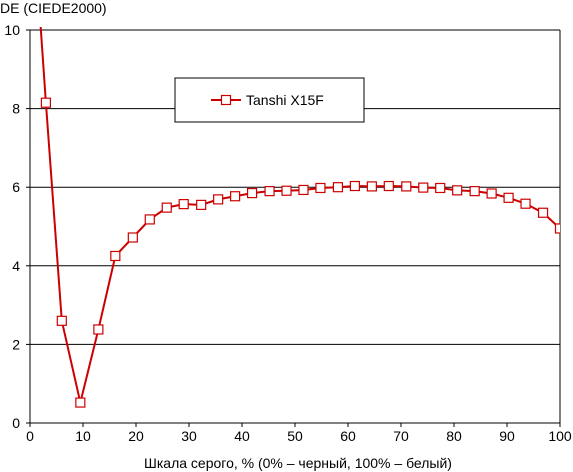 This screenshot has height=472, width=573. What do you see at coordinates (295, 436) in the screenshot?
I see `x-tick-label-50: 50` at bounding box center [295, 436].